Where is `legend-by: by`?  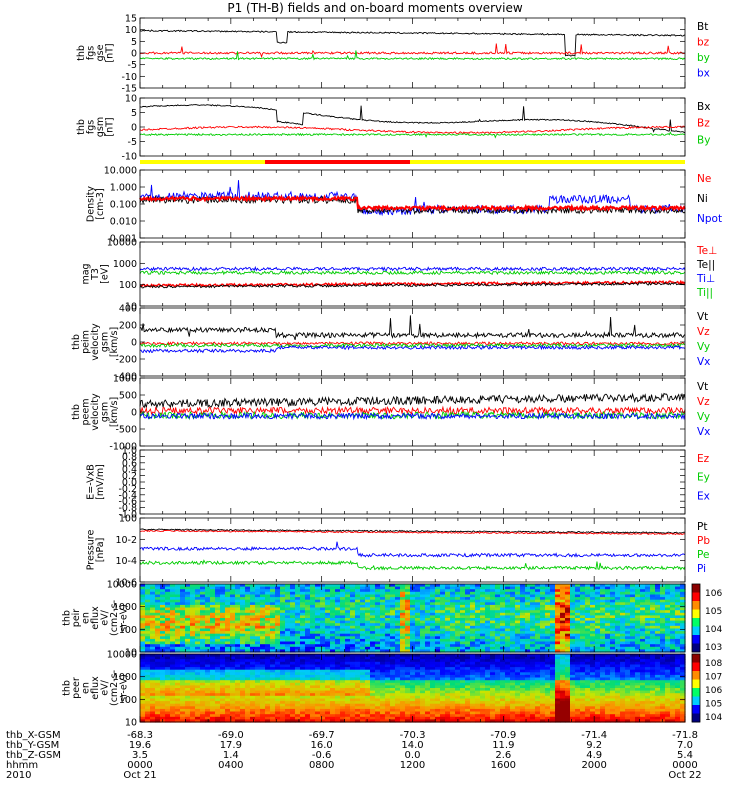
legend-by: by is located at coordinates (703, 58).